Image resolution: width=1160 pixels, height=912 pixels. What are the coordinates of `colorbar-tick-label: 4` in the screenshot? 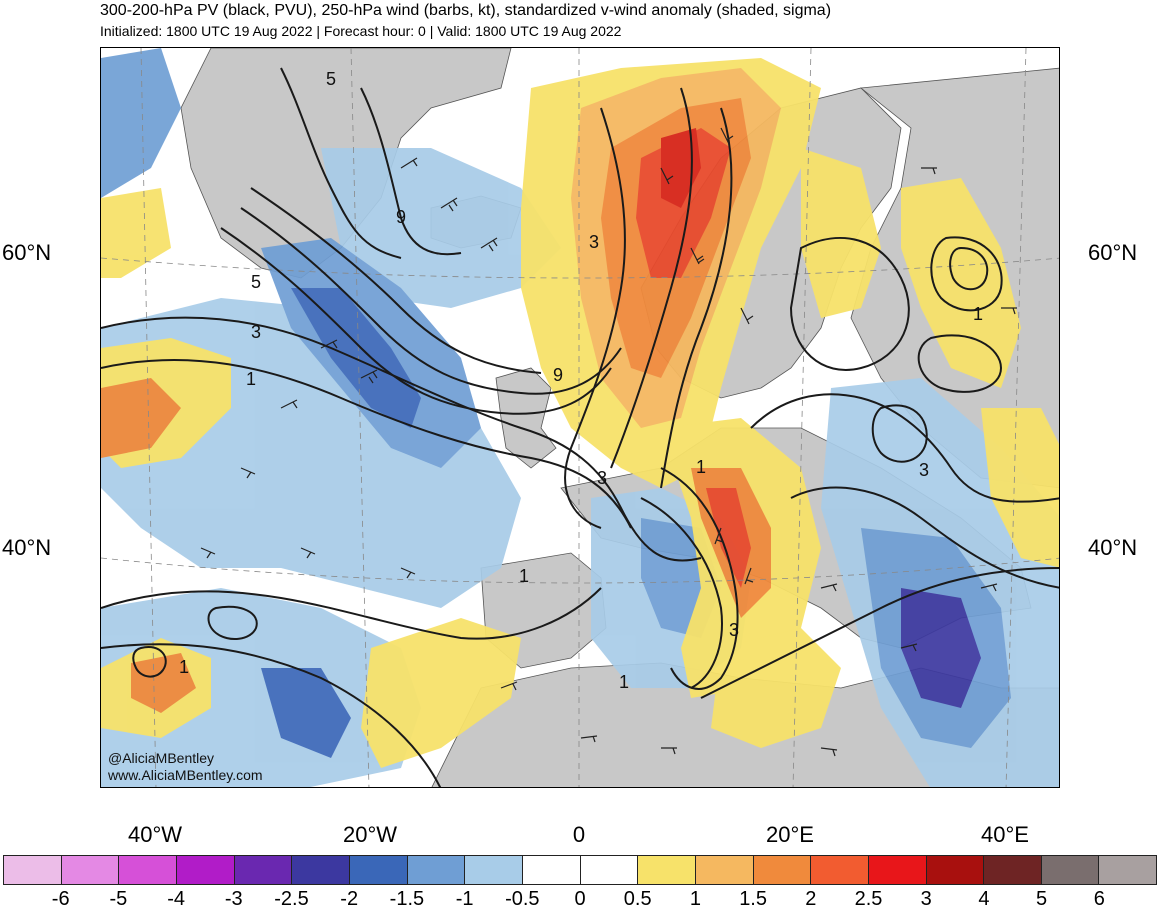 It's located at (984, 899).